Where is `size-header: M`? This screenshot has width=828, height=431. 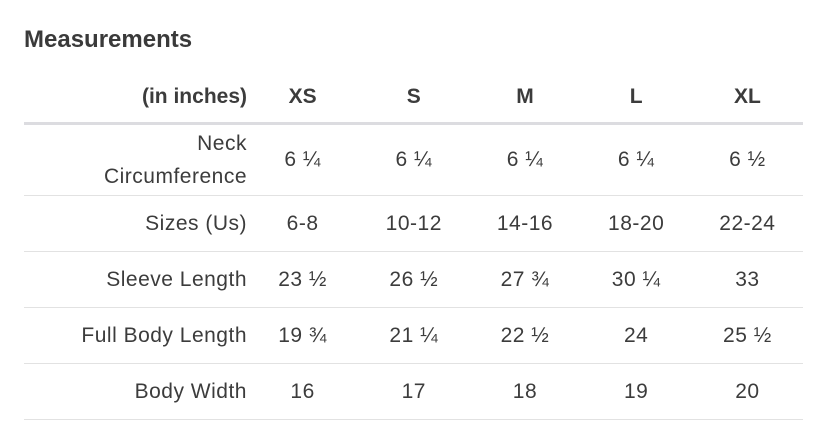 size-header: M is located at coordinates (525, 98).